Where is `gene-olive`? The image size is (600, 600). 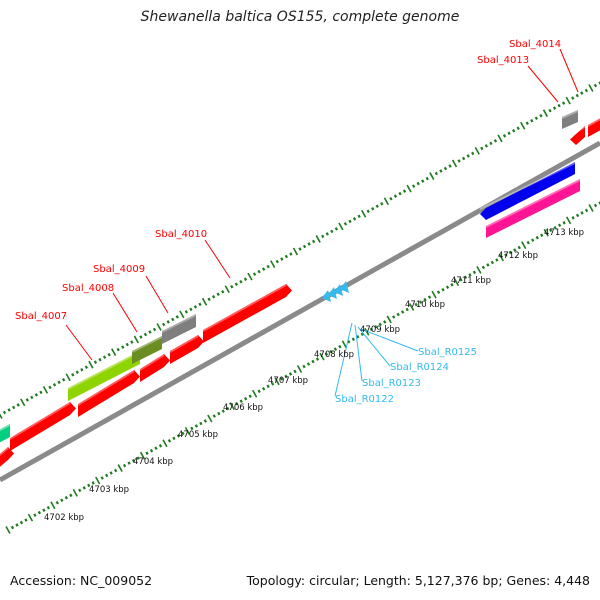
gene-olive is located at coordinates (147, 350).